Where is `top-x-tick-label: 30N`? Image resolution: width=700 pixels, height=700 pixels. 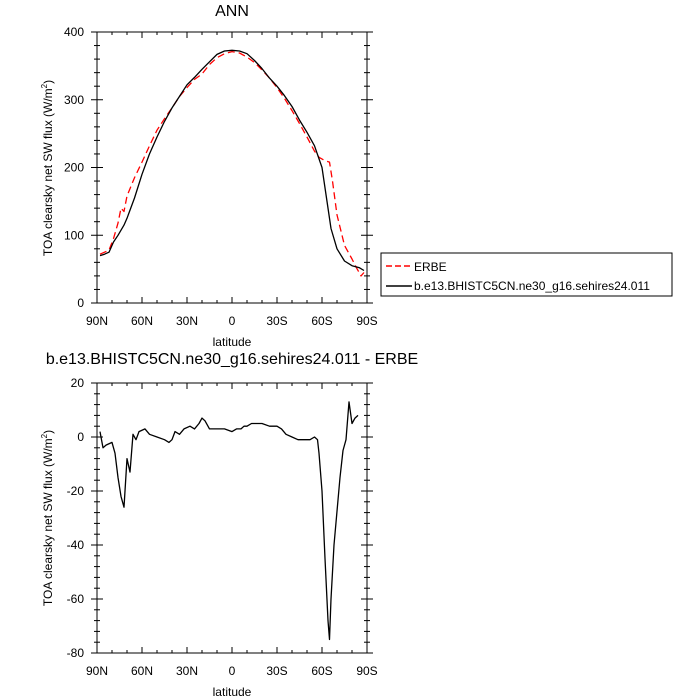 top-x-tick-label: 30N is located at coordinates (187, 321).